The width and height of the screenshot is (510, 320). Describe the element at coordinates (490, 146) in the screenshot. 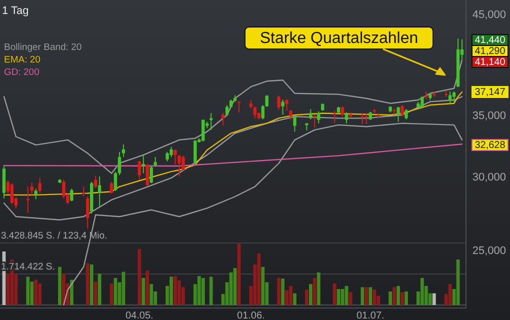

I see `text: 32,628` at that location.